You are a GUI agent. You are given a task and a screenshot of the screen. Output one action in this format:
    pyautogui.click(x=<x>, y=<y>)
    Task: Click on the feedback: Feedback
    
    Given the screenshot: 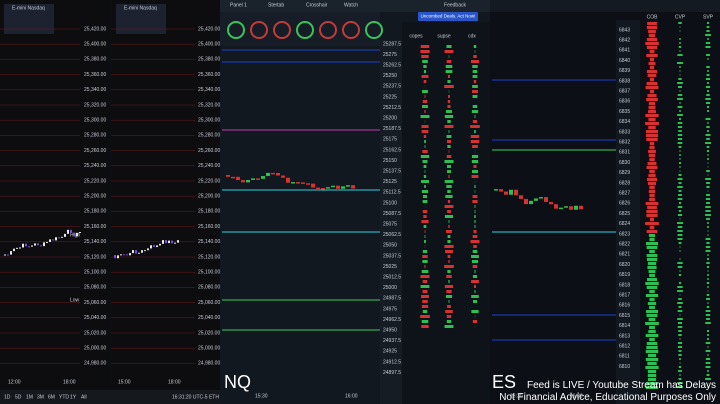 What is the action you would take?
    pyautogui.click(x=455, y=5)
    